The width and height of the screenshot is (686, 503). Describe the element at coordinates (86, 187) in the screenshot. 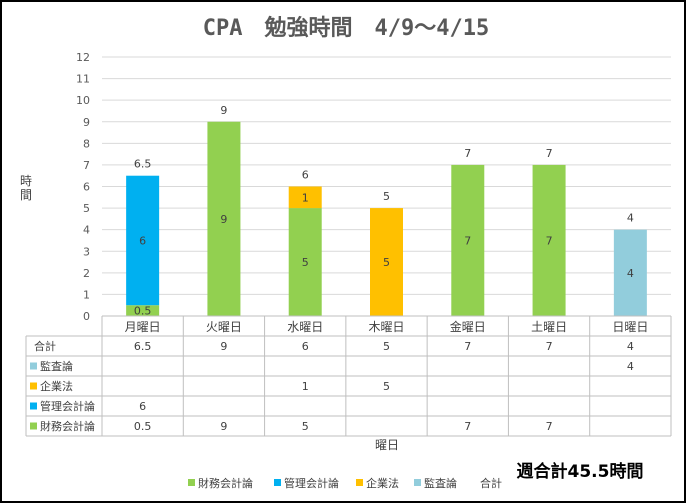

I see `y-tick-label: 6` at that location.